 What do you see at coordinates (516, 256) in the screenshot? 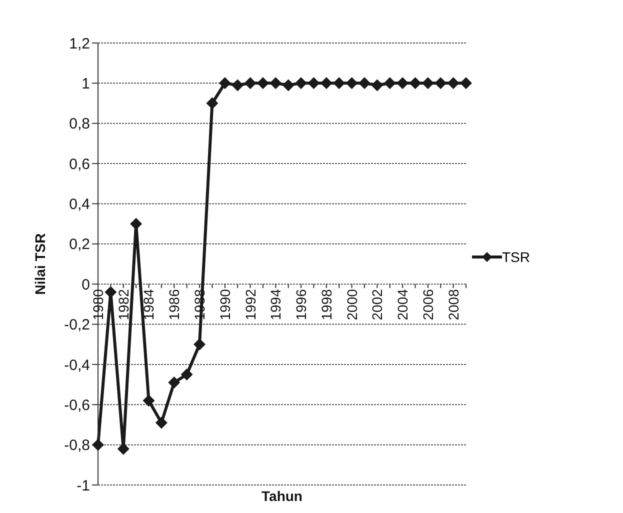
I see `legend-label: TSR` at bounding box center [516, 256].